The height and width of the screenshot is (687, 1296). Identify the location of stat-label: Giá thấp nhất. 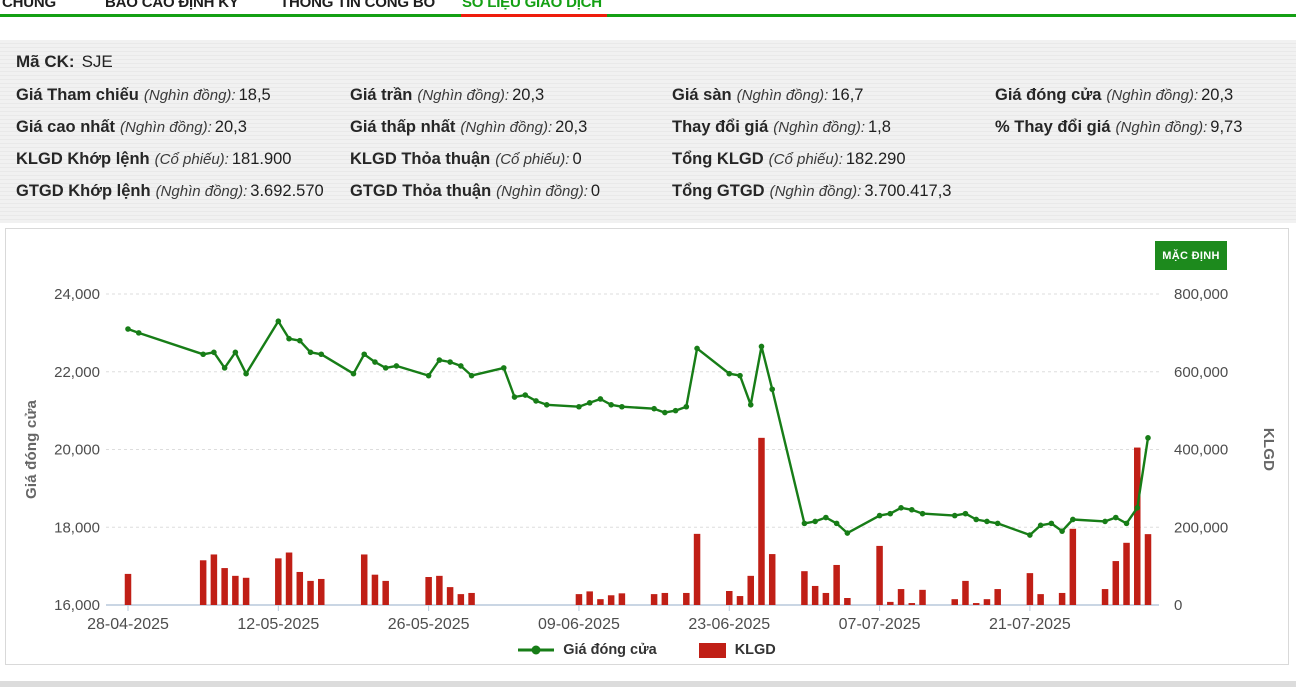
(403, 127).